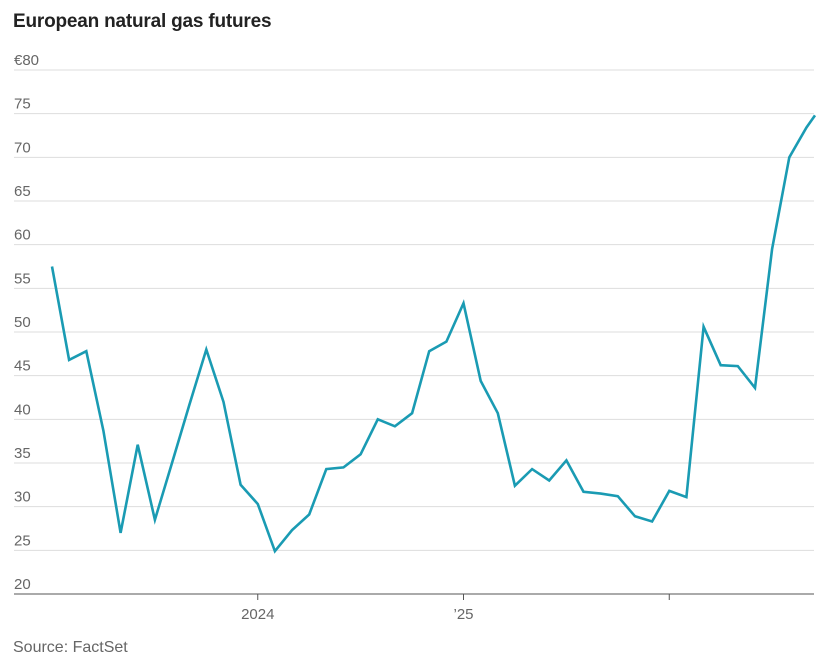 The width and height of the screenshot is (828, 668). I want to click on y-tick-label-50: 50, so click(22, 322).